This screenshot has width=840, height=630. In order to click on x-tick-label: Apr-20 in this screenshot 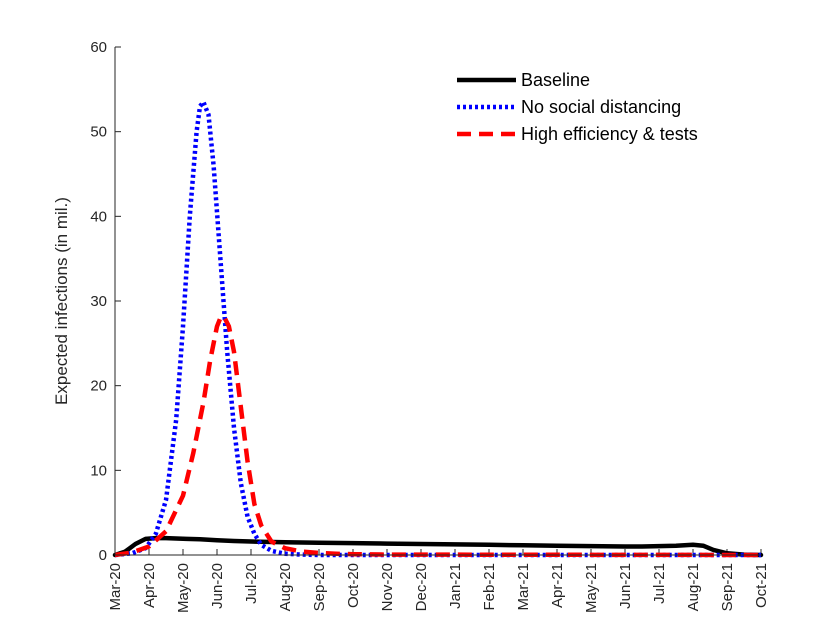, I will do `click(149, 585)`.